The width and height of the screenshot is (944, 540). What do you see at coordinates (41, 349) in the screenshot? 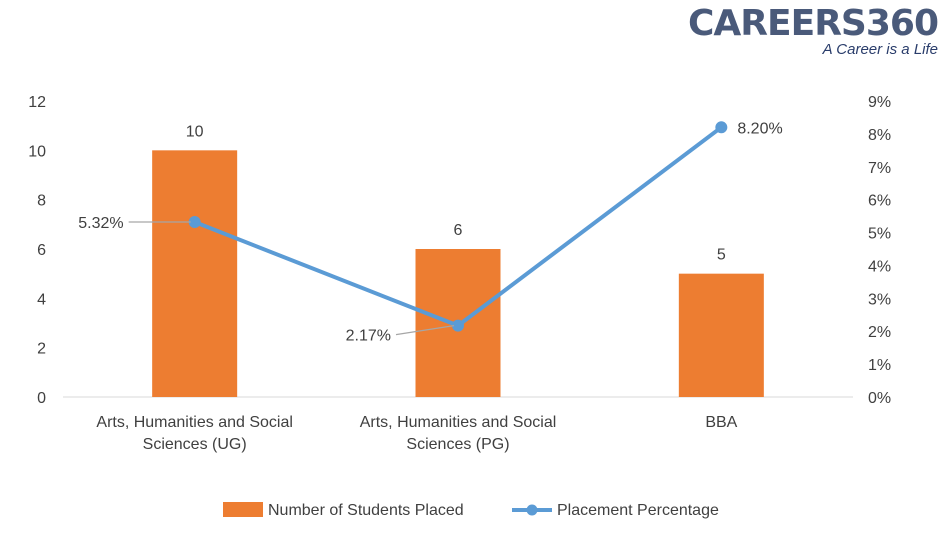
I see `y-left-tick-label: 2` at bounding box center [41, 349].